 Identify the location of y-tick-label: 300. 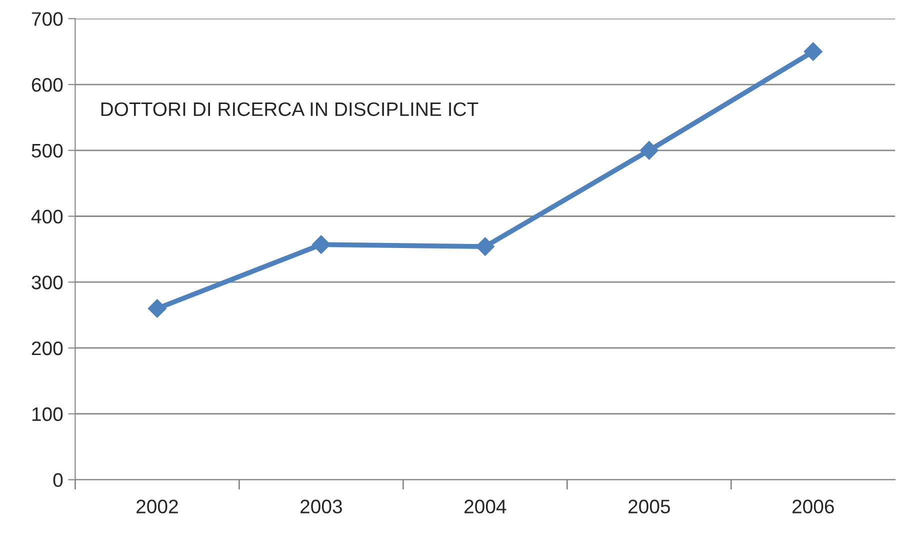
(47, 283).